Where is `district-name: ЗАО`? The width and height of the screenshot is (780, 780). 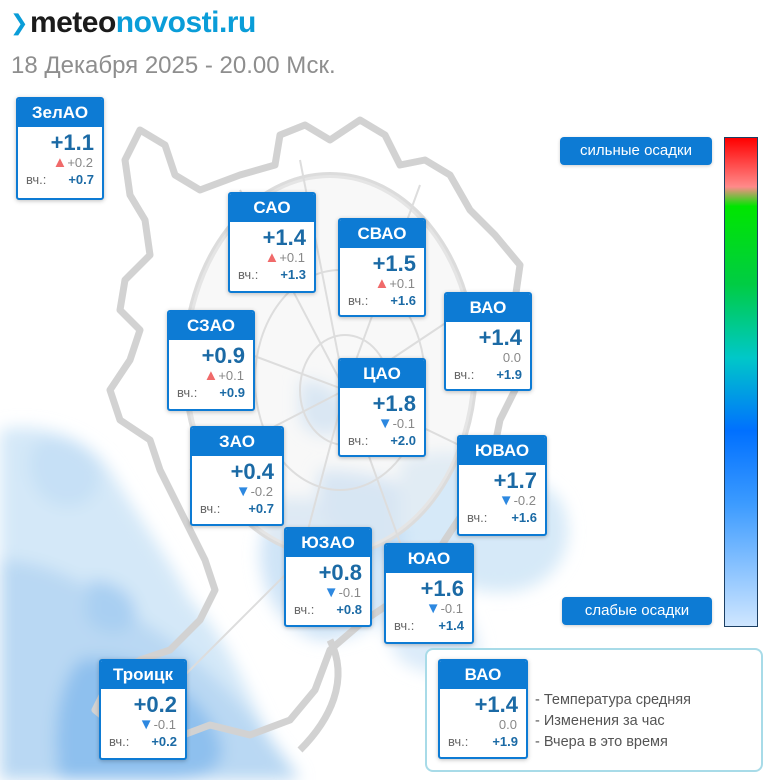
district-name: ЗАО is located at coordinates (237, 442).